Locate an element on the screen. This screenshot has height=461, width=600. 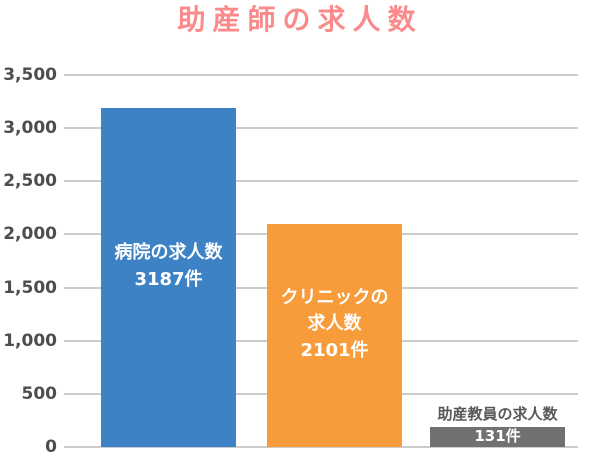
y-axis-tick-label: 3,000 is located at coordinates (30, 128).